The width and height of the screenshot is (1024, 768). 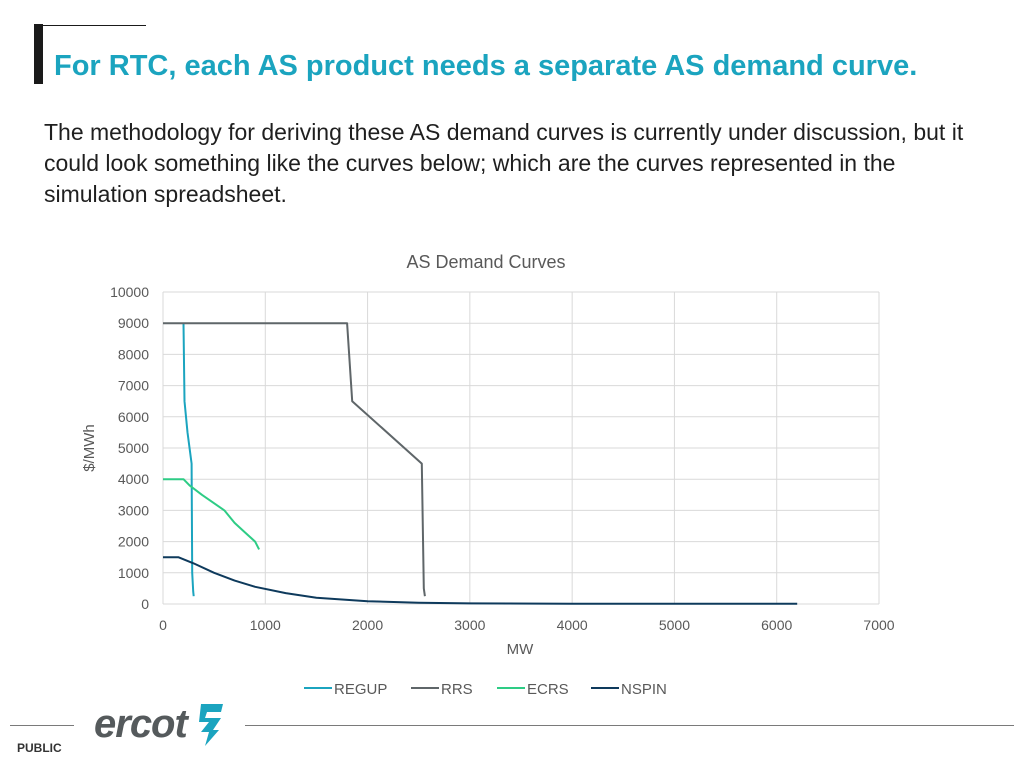 I want to click on y-tick-label: 0, so click(x=145, y=604).